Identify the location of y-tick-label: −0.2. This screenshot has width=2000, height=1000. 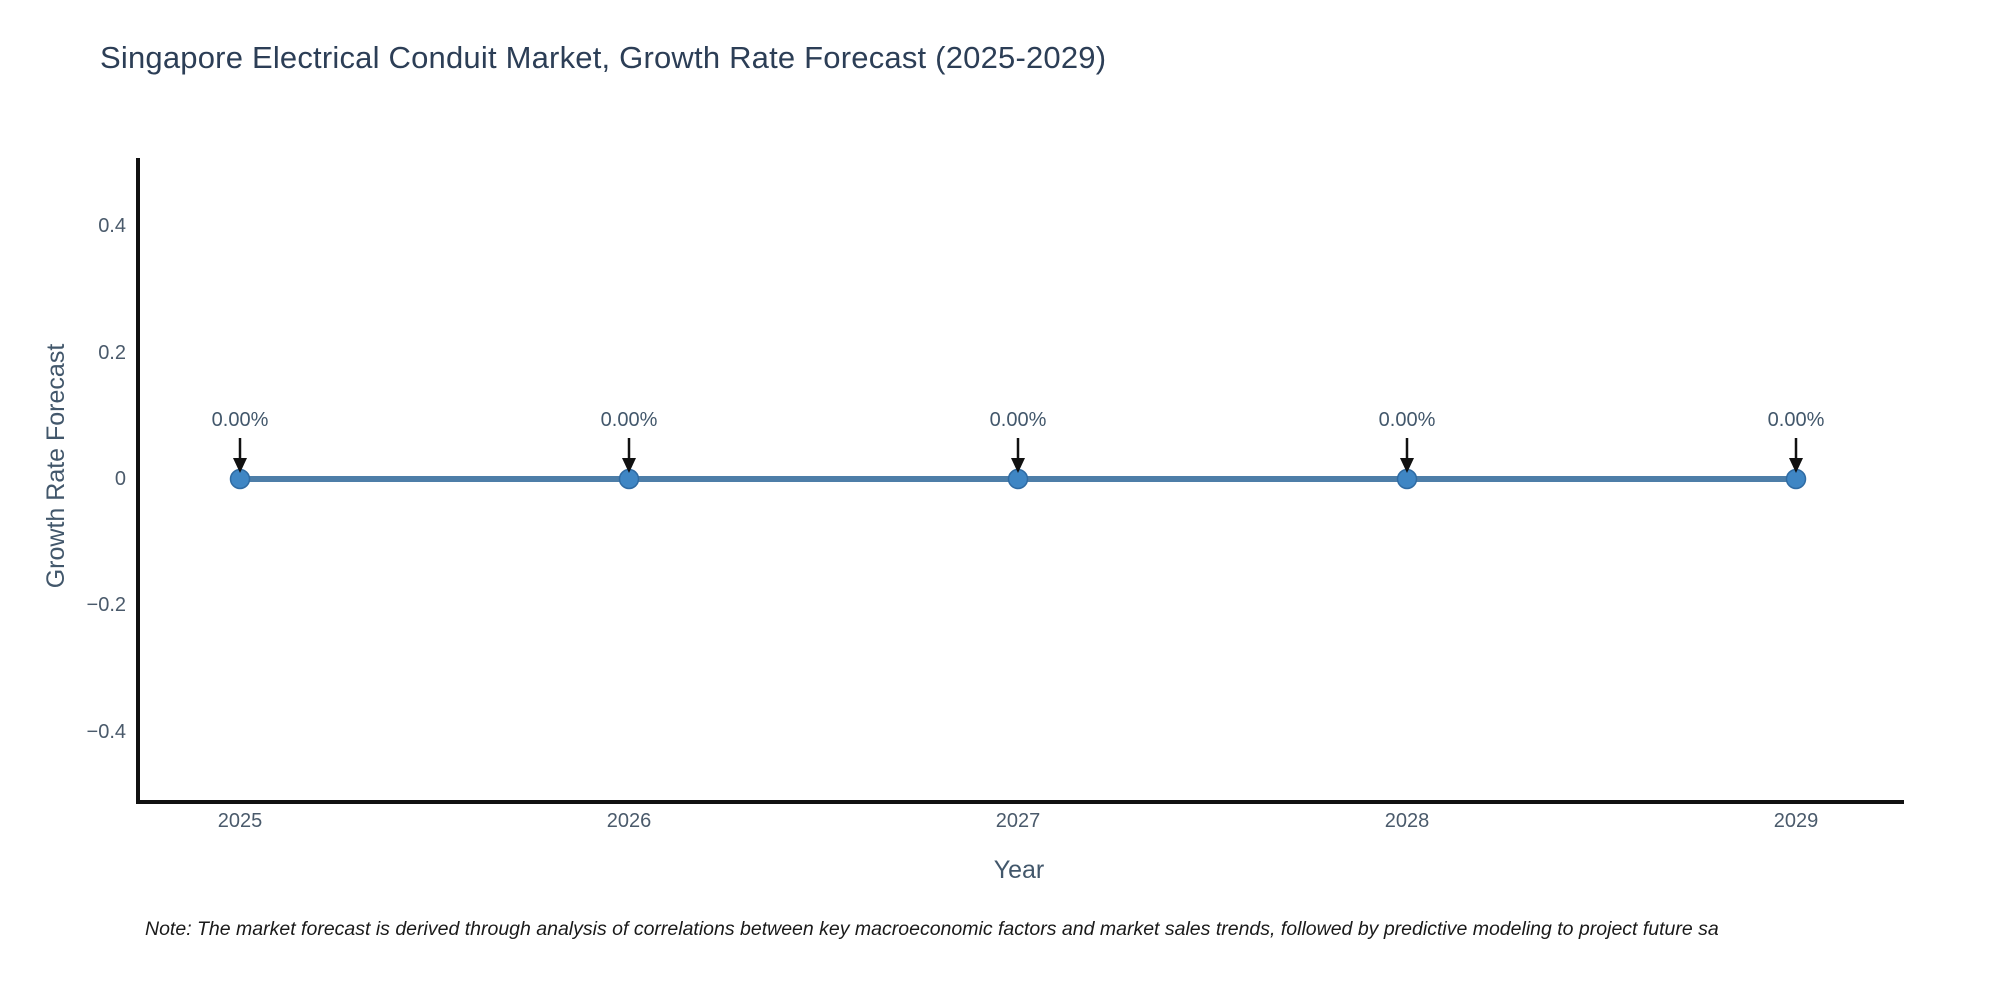
(106, 605).